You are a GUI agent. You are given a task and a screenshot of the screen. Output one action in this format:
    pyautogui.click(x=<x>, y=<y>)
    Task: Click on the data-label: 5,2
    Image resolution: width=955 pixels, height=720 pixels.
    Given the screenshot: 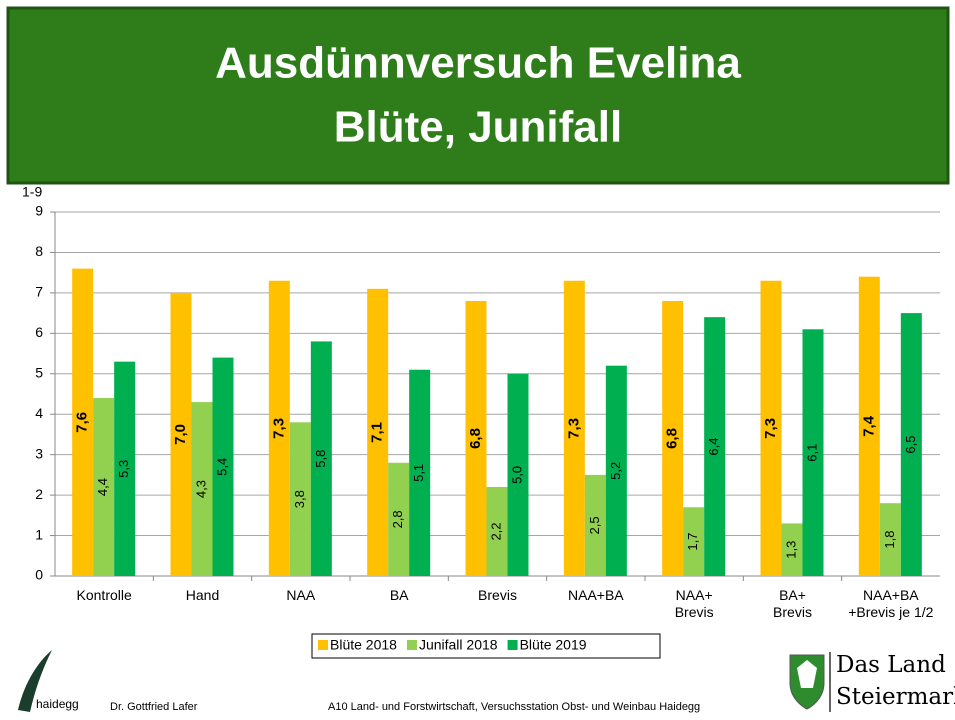 What is the action you would take?
    pyautogui.click(x=615, y=471)
    